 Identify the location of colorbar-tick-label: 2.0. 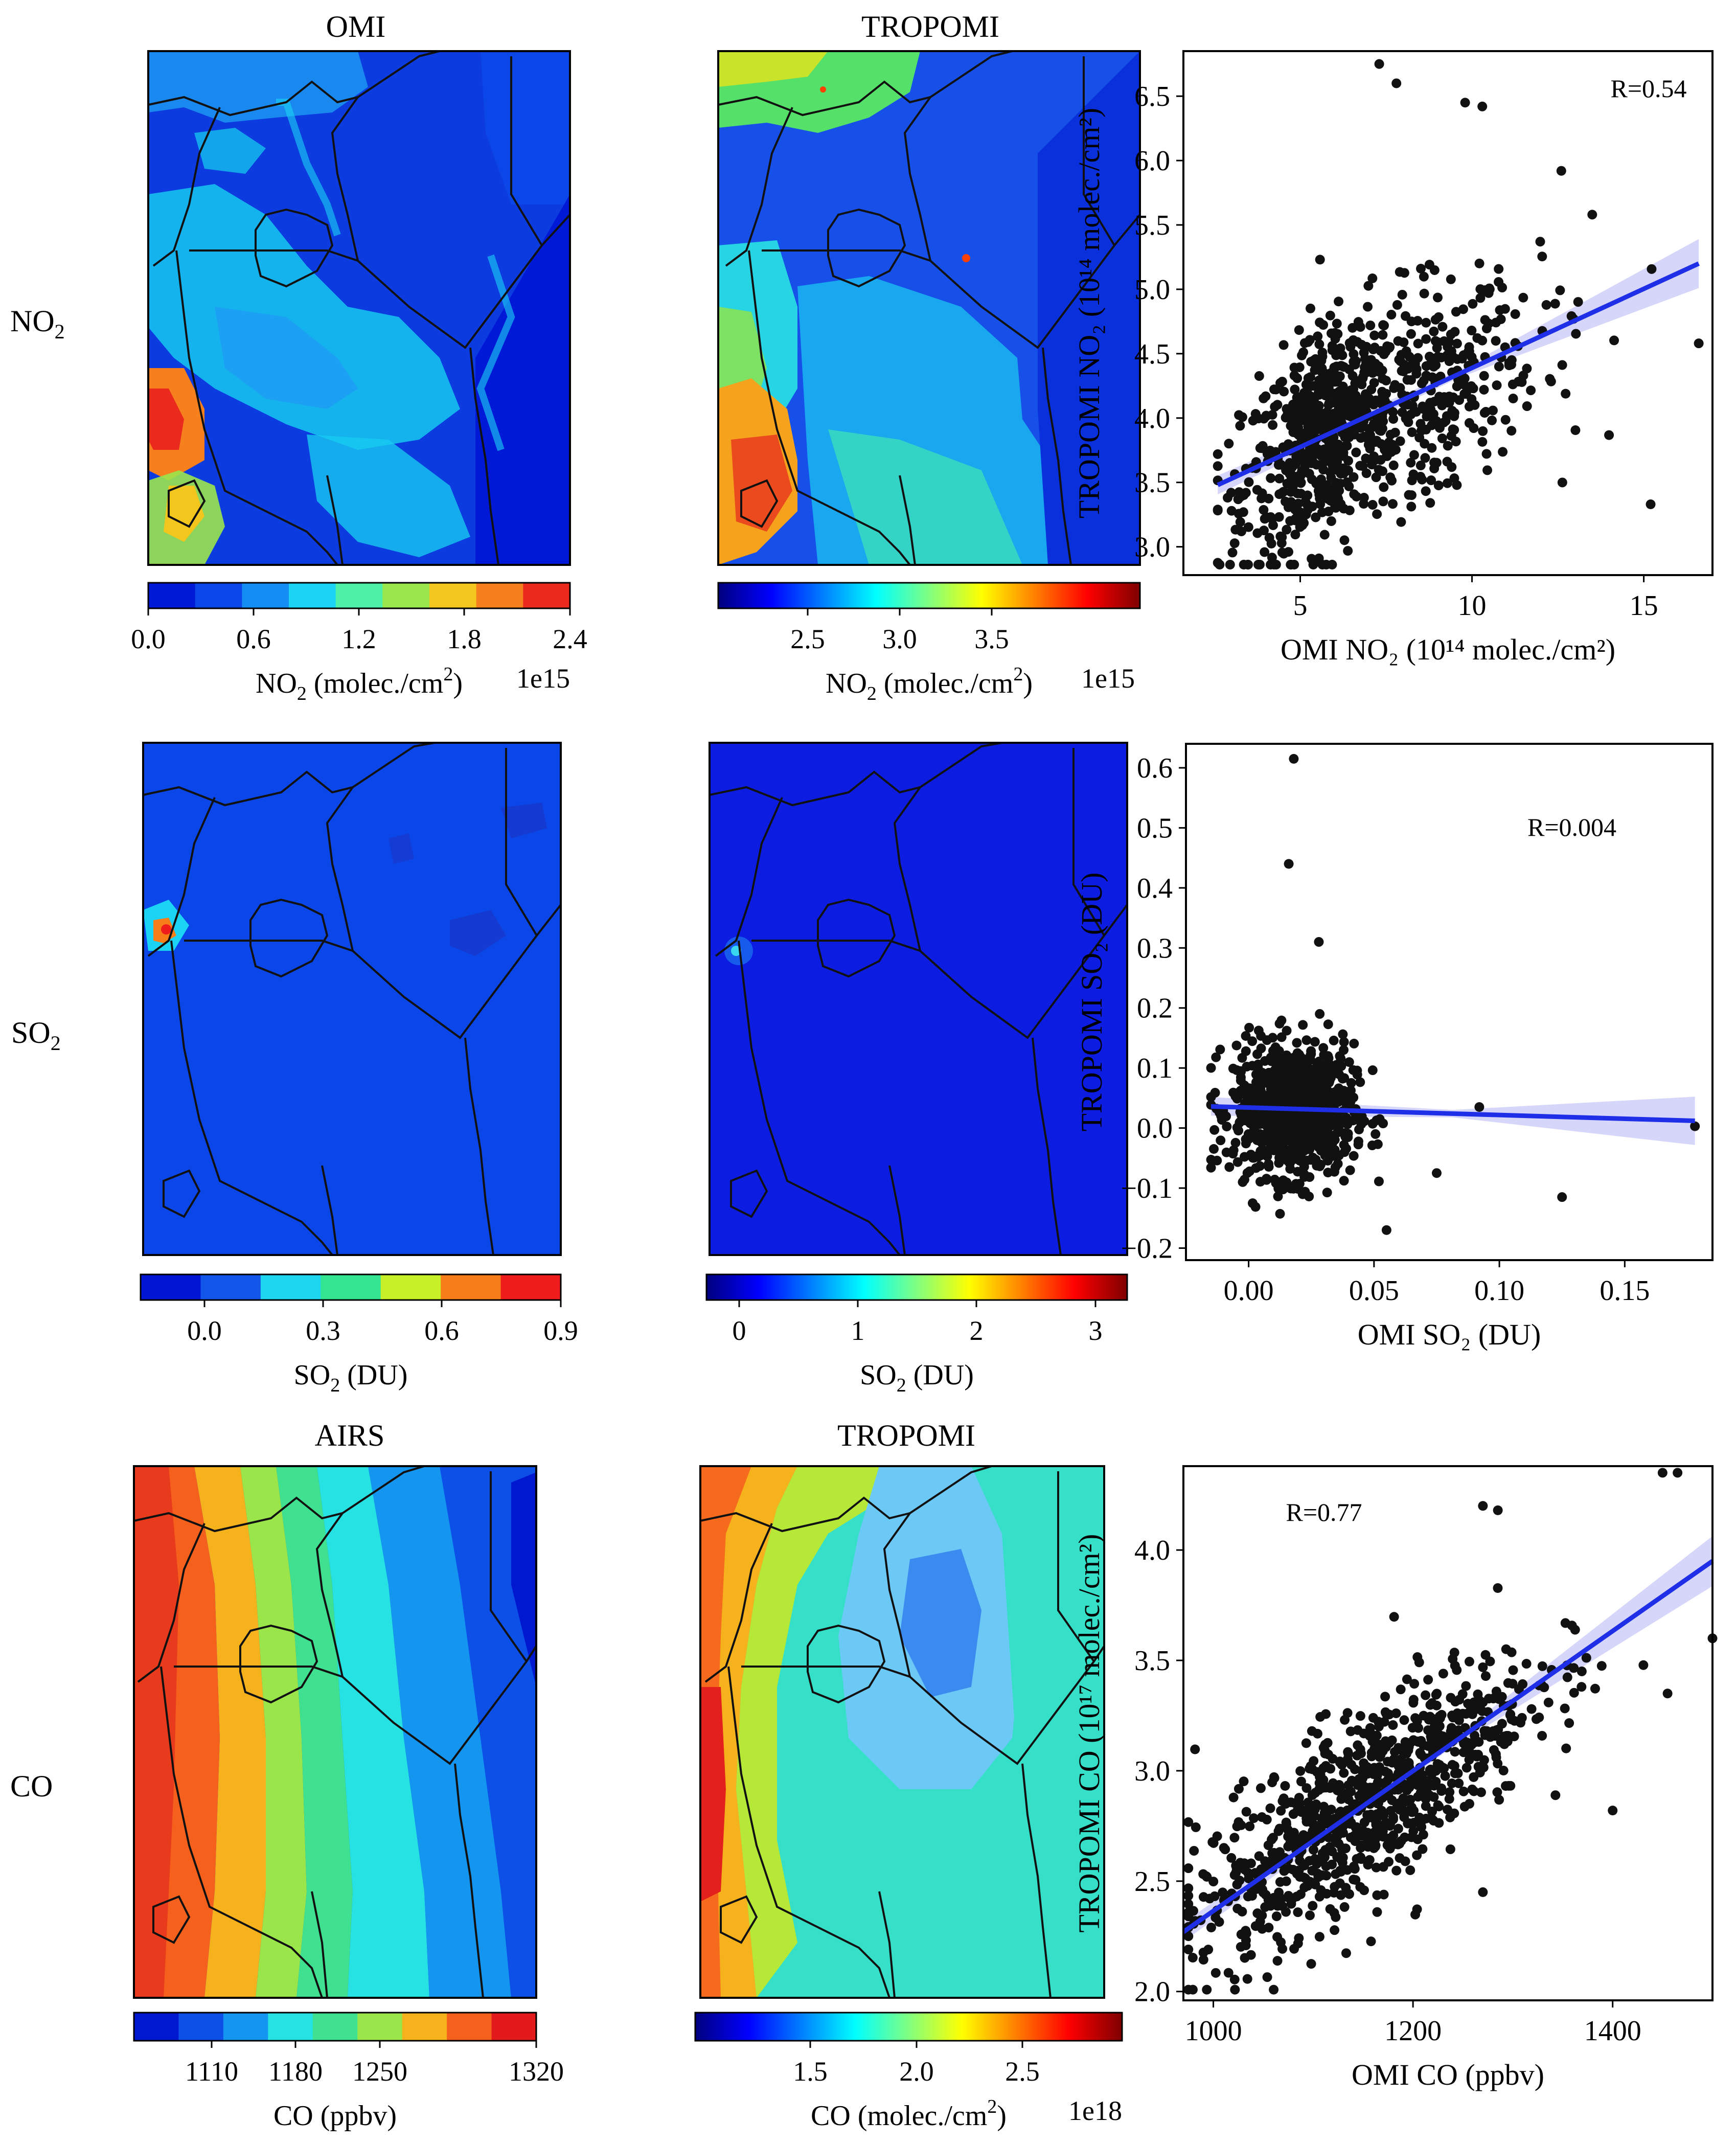
(916, 2071).